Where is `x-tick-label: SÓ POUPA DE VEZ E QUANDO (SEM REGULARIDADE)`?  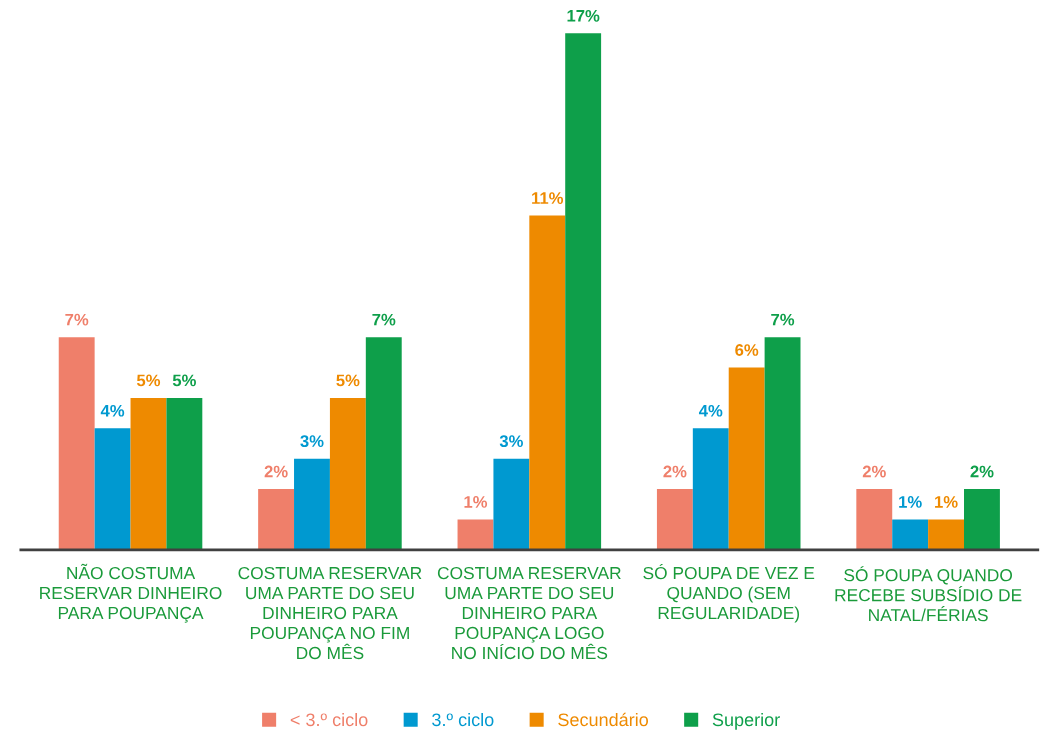
x-tick-label: SÓ POUPA DE VEZ E QUANDO (SEM REGULARIDADE) is located at coordinates (729, 593).